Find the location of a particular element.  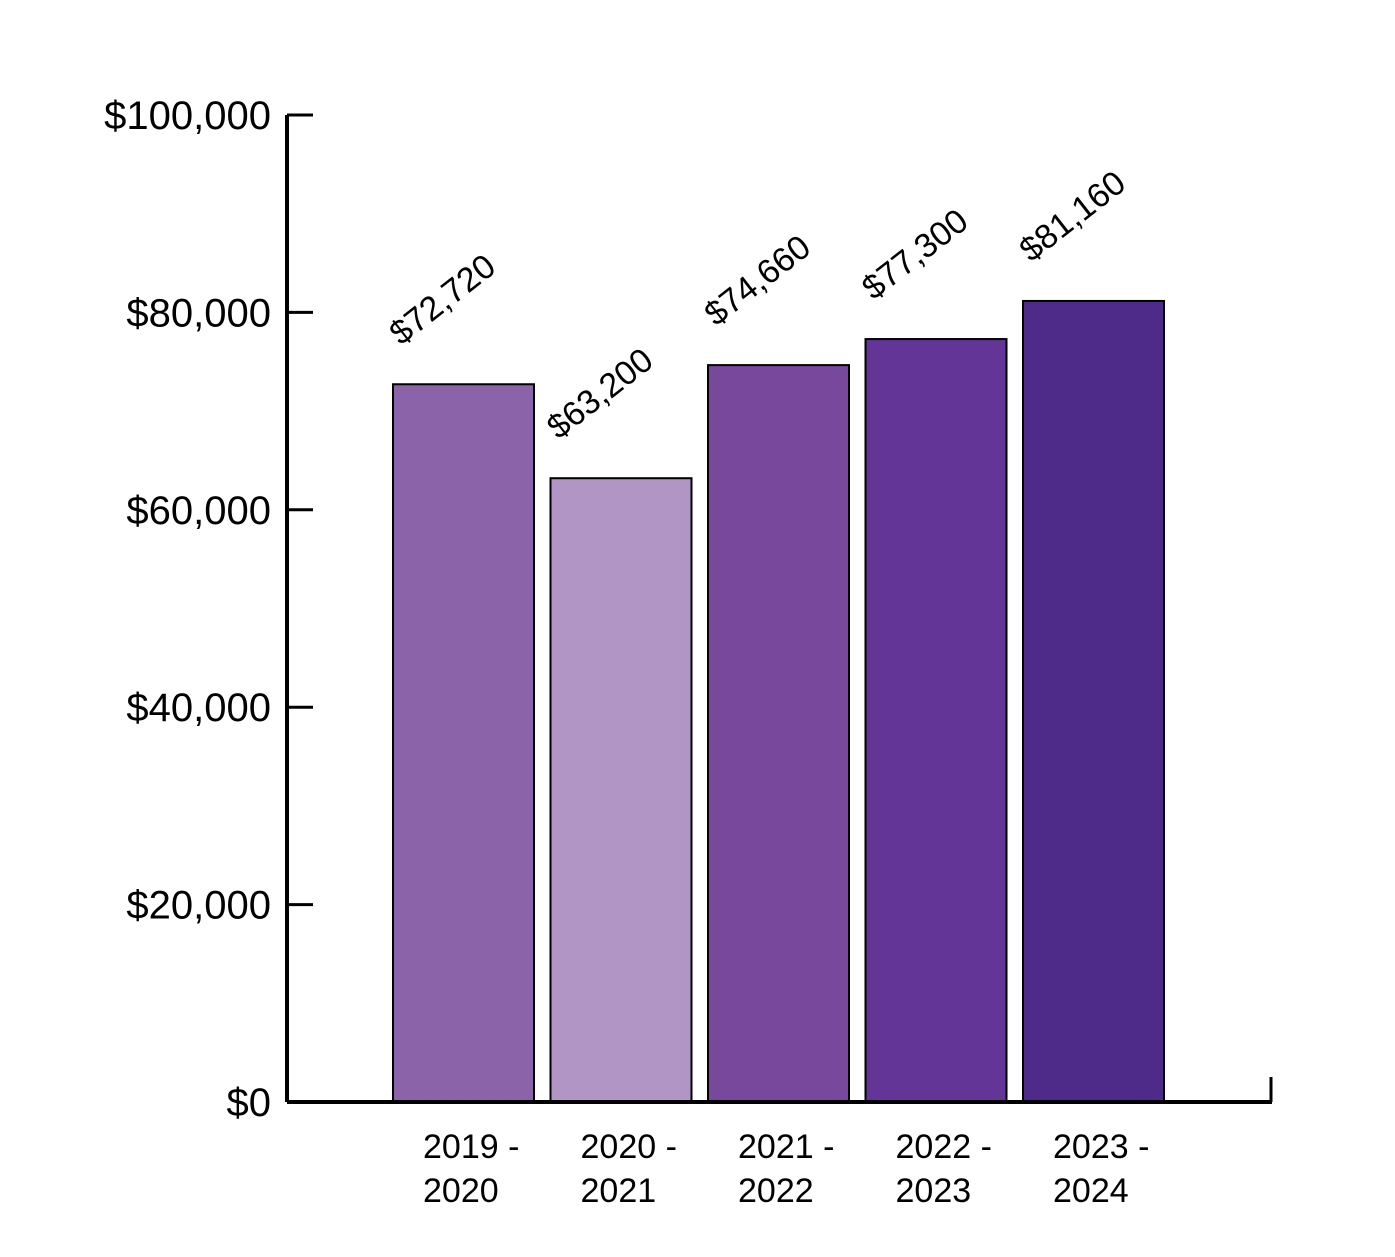

x-tick-label-line: 2020 - is located at coordinates (629, 1147).